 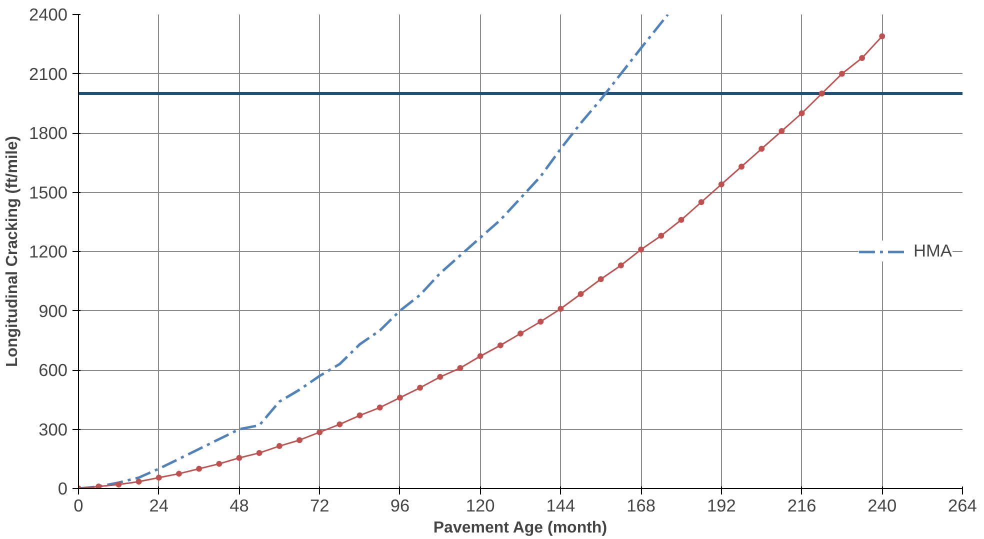 What do you see at coordinates (801, 506) in the screenshot?
I see `x-tick-label: 216` at bounding box center [801, 506].